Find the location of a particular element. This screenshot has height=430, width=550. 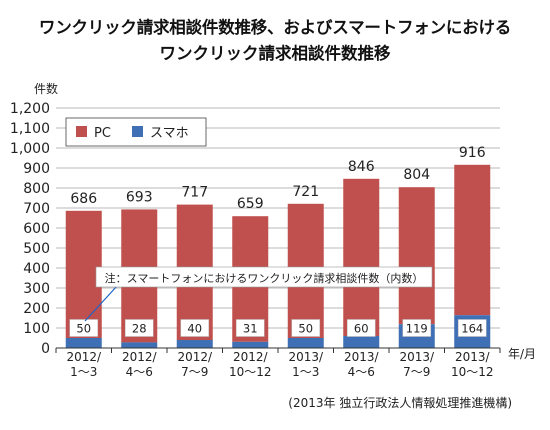

chart-title-line2: ワンクリック請求相談件数推移 is located at coordinates (275, 53).